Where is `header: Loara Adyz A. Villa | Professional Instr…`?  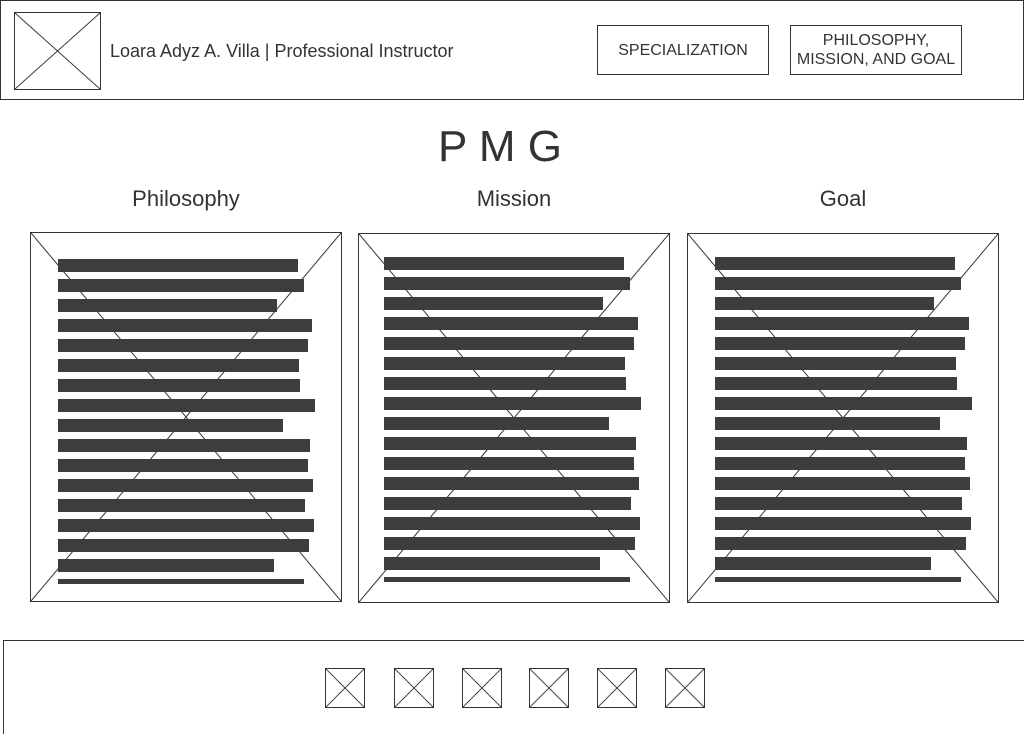
header: Loara Adyz A. Villa | Professional Instr… is located at coordinates (512, 50).